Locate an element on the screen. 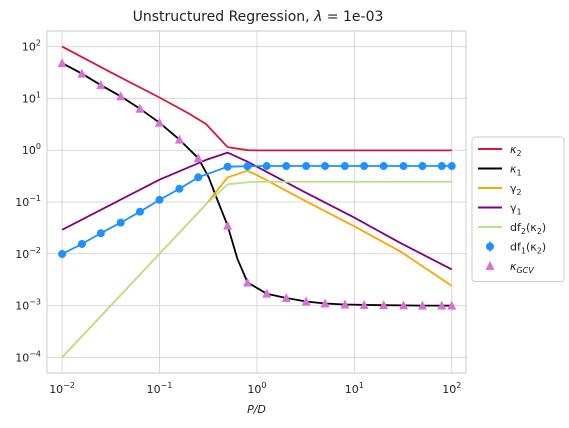 The height and width of the screenshot is (428, 569). chart-title-main: Unstructured Regression, is located at coordinates (223, 17).